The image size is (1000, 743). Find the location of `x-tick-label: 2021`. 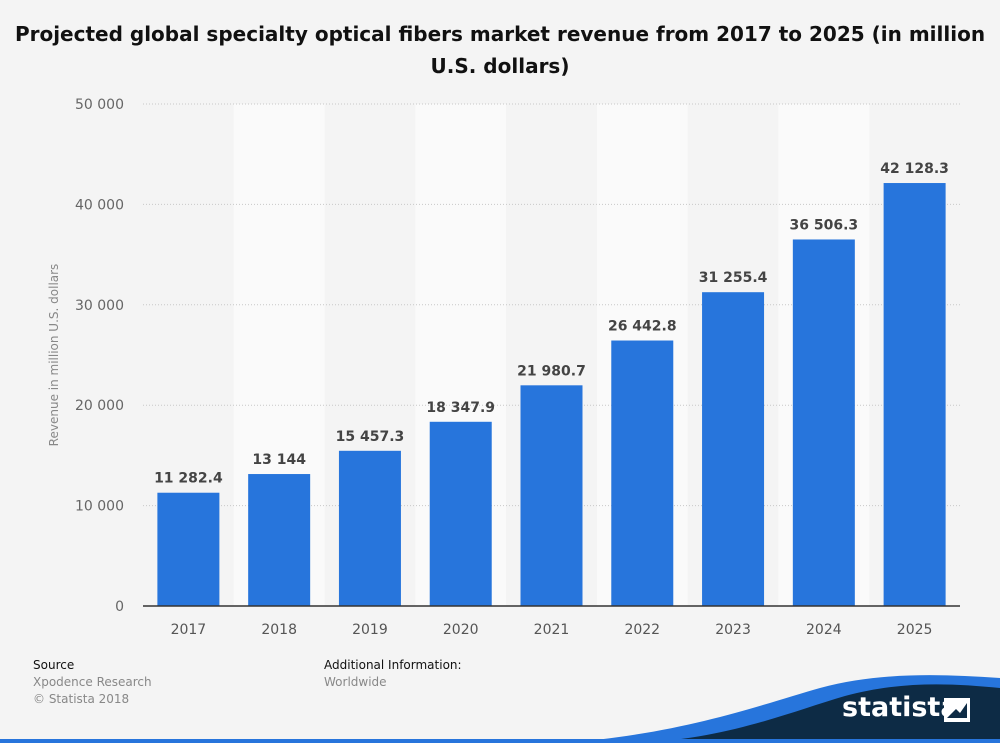

x-tick-label: 2021 is located at coordinates (552, 630).